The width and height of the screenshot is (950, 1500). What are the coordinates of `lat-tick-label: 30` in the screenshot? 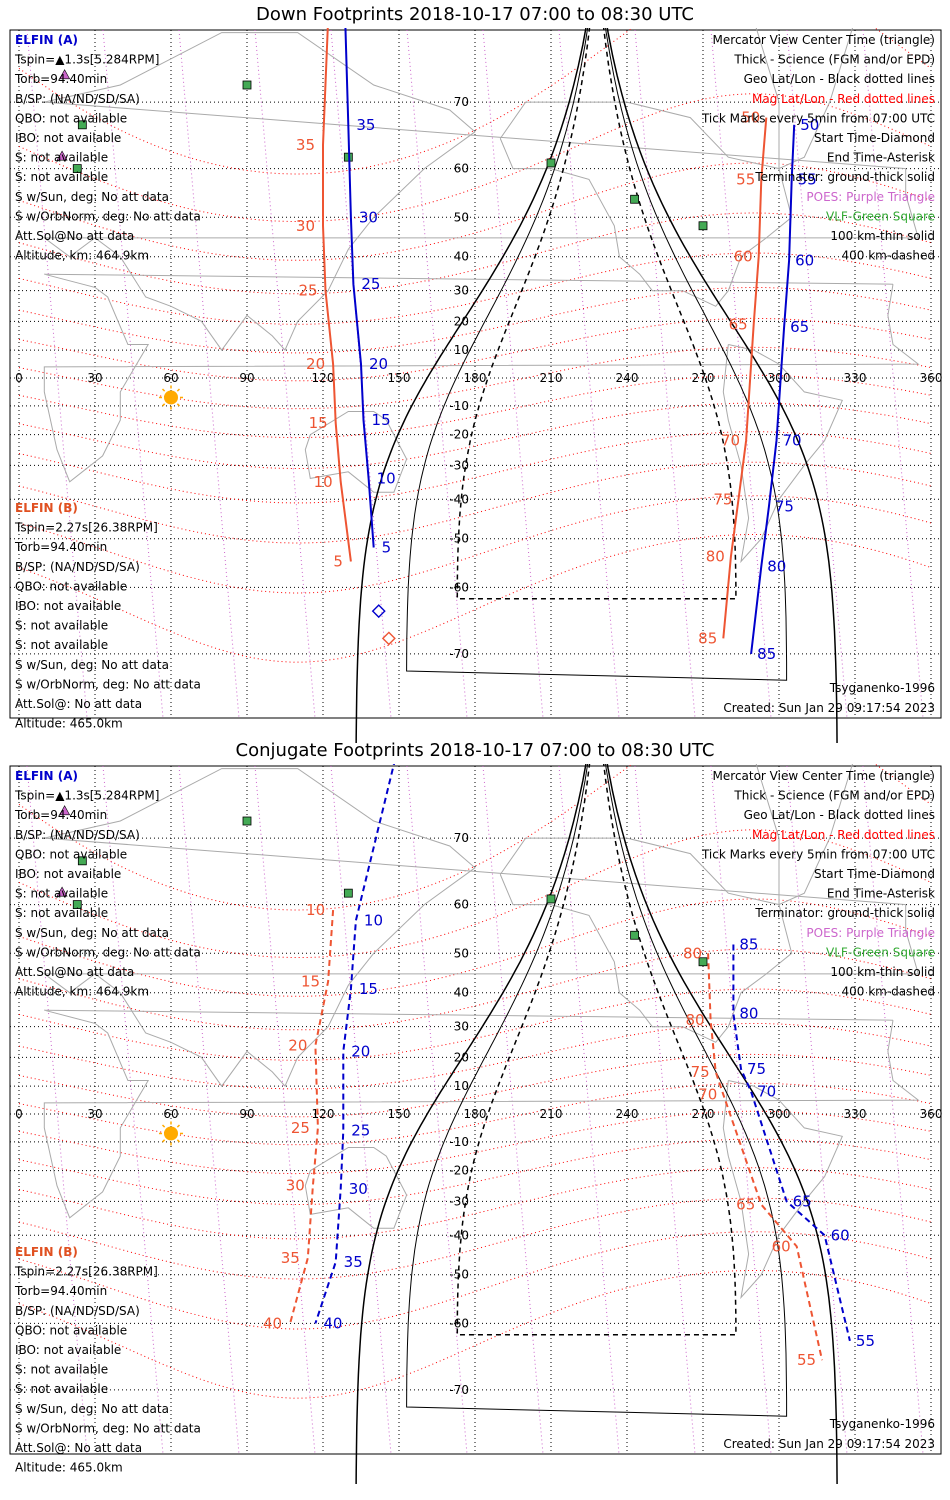 It's located at (461, 1027).